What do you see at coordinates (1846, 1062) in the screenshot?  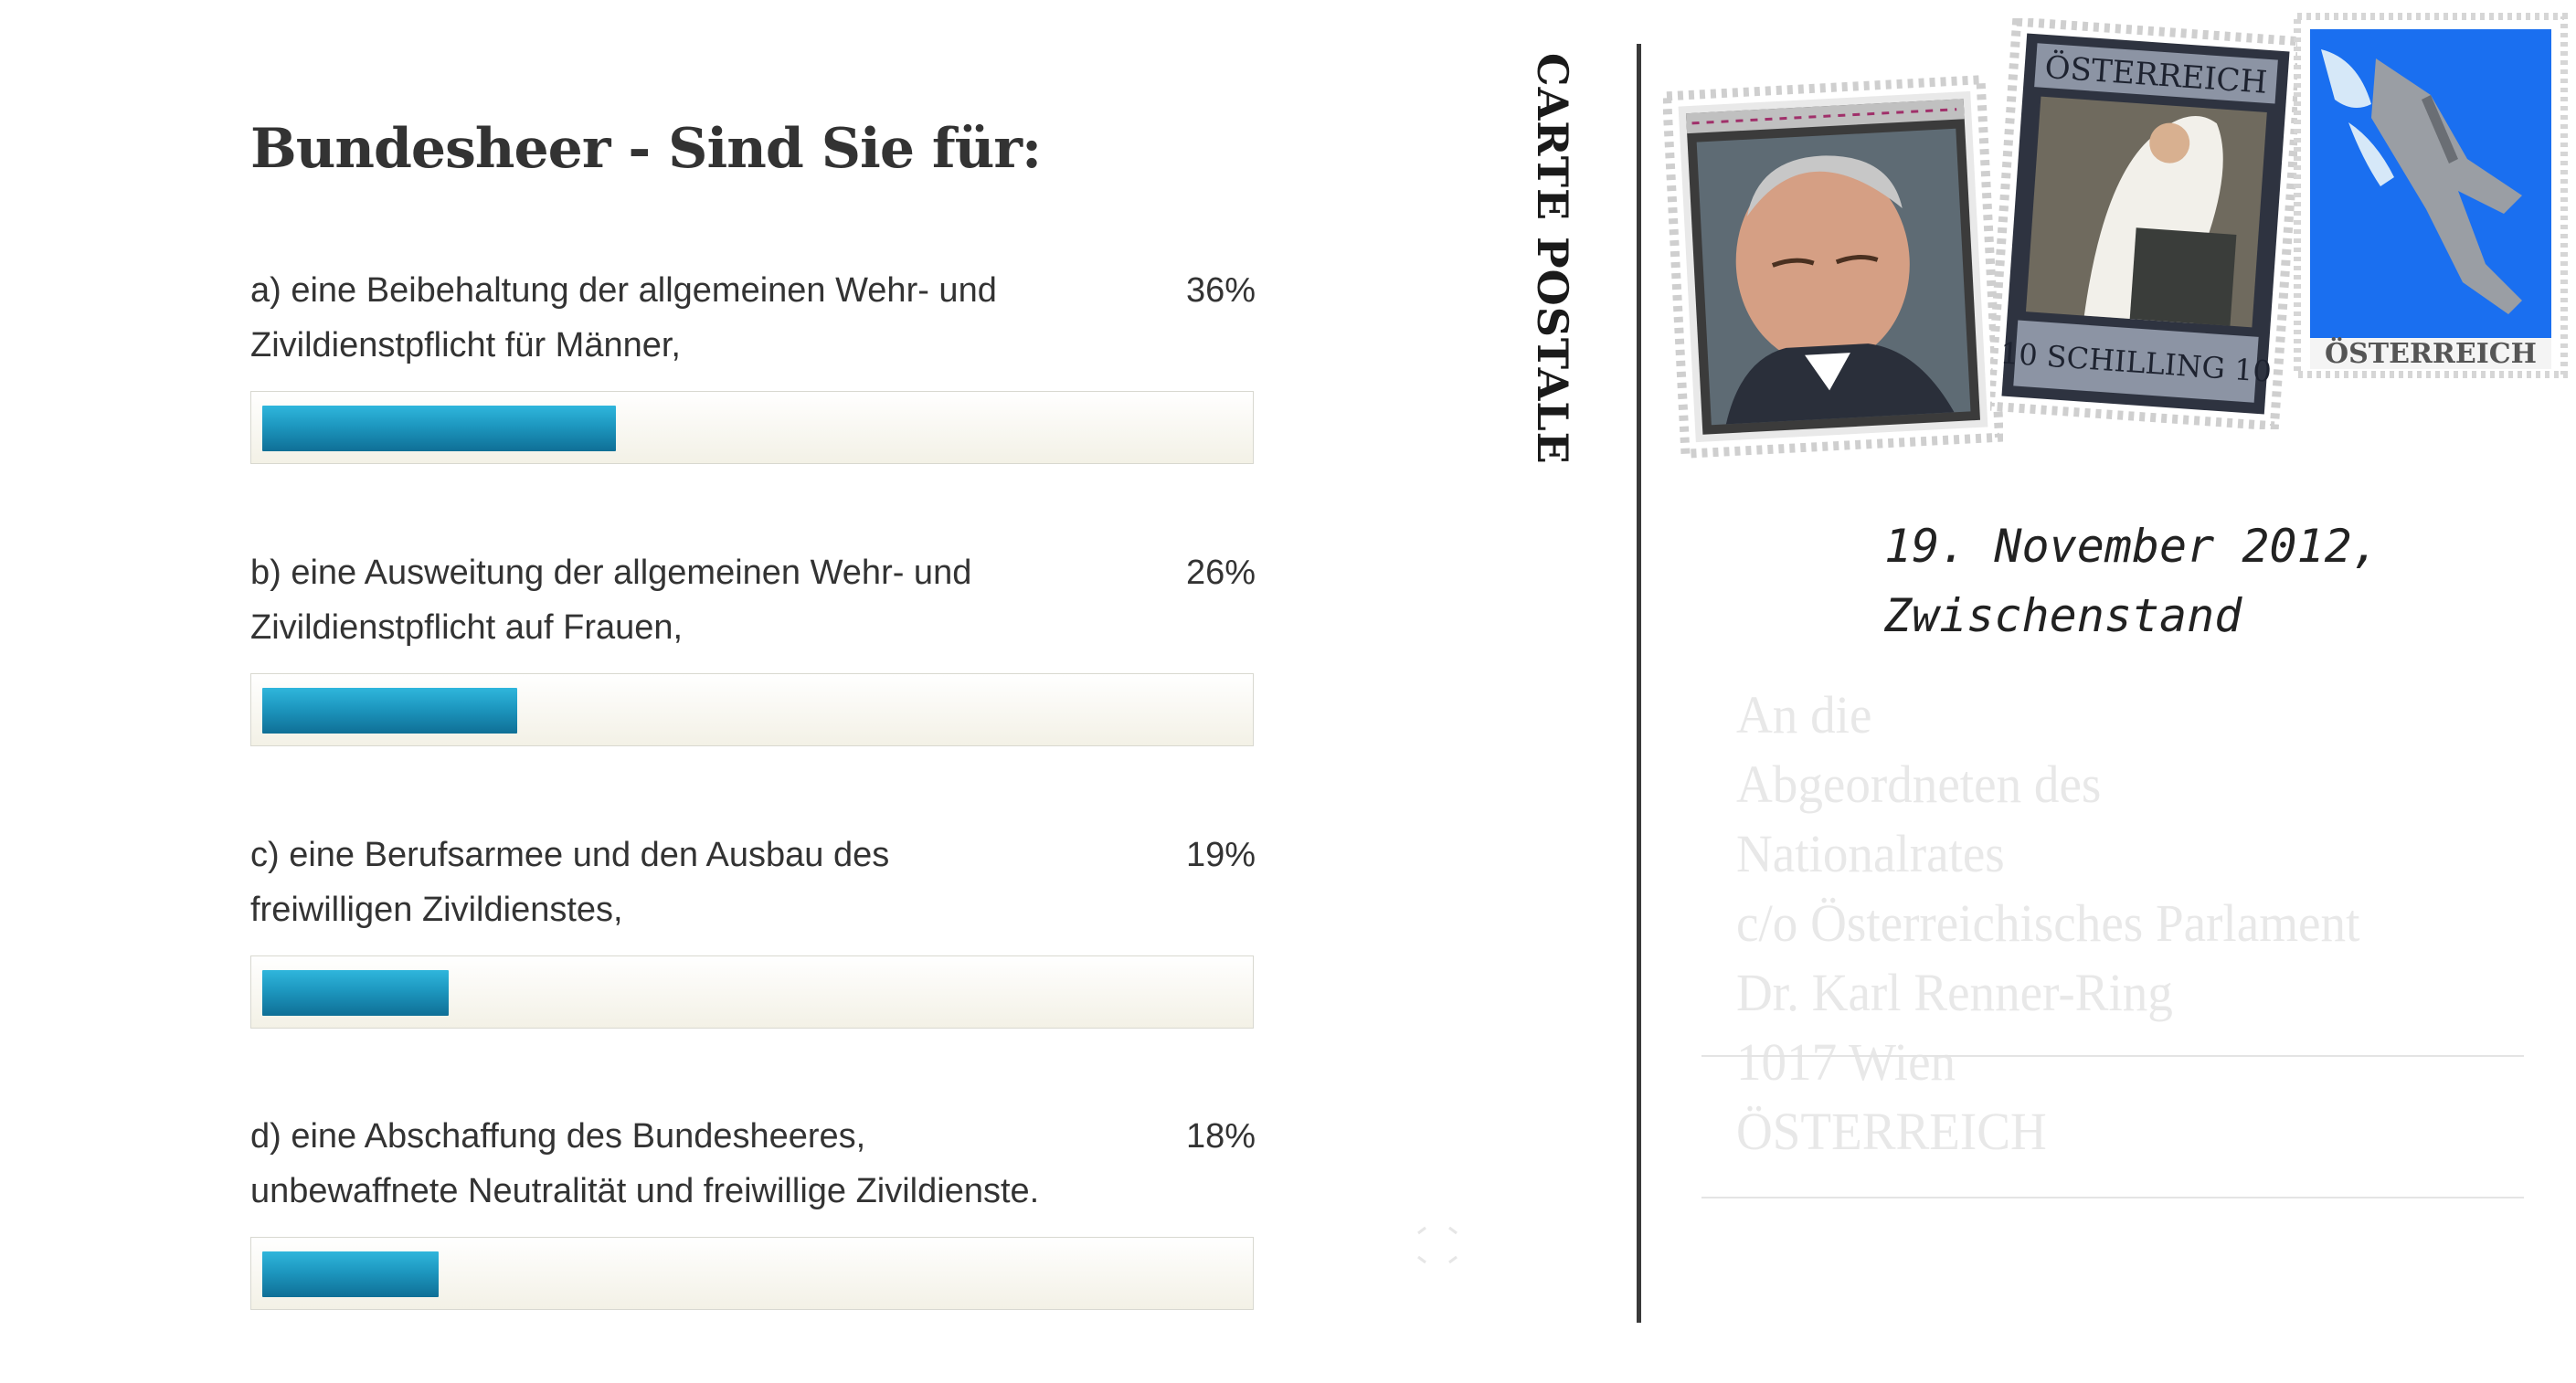 I see `address-line: 1017 Wien` at bounding box center [1846, 1062].